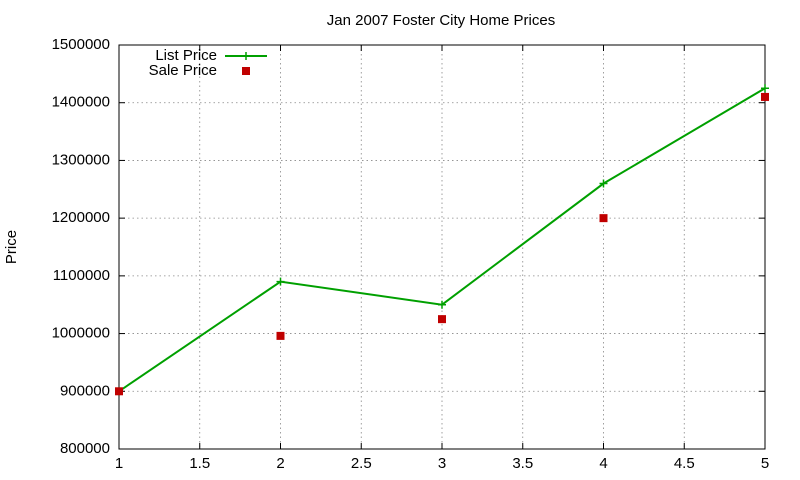 This screenshot has width=800, height=480. What do you see at coordinates (119, 463) in the screenshot?
I see `x-tick-label: 1` at bounding box center [119, 463].